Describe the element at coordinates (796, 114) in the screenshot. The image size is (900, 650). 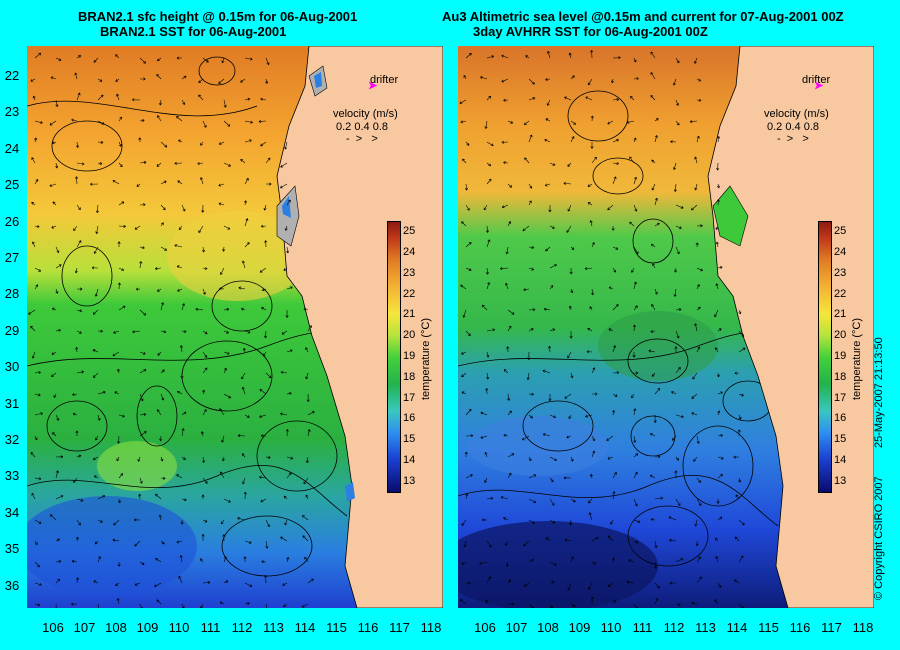
I see `velocity-label-right: velocity (m/s)` at that location.